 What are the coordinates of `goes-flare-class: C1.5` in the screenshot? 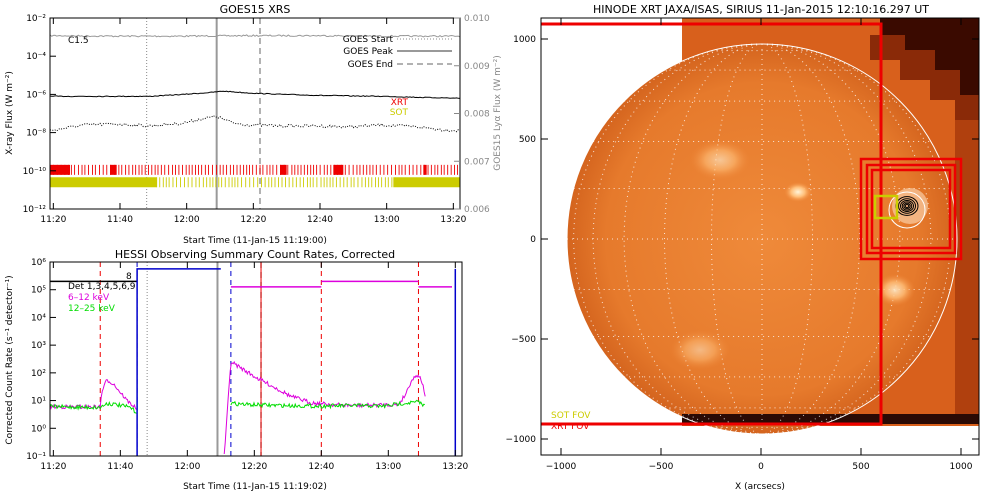 It's located at (78, 41).